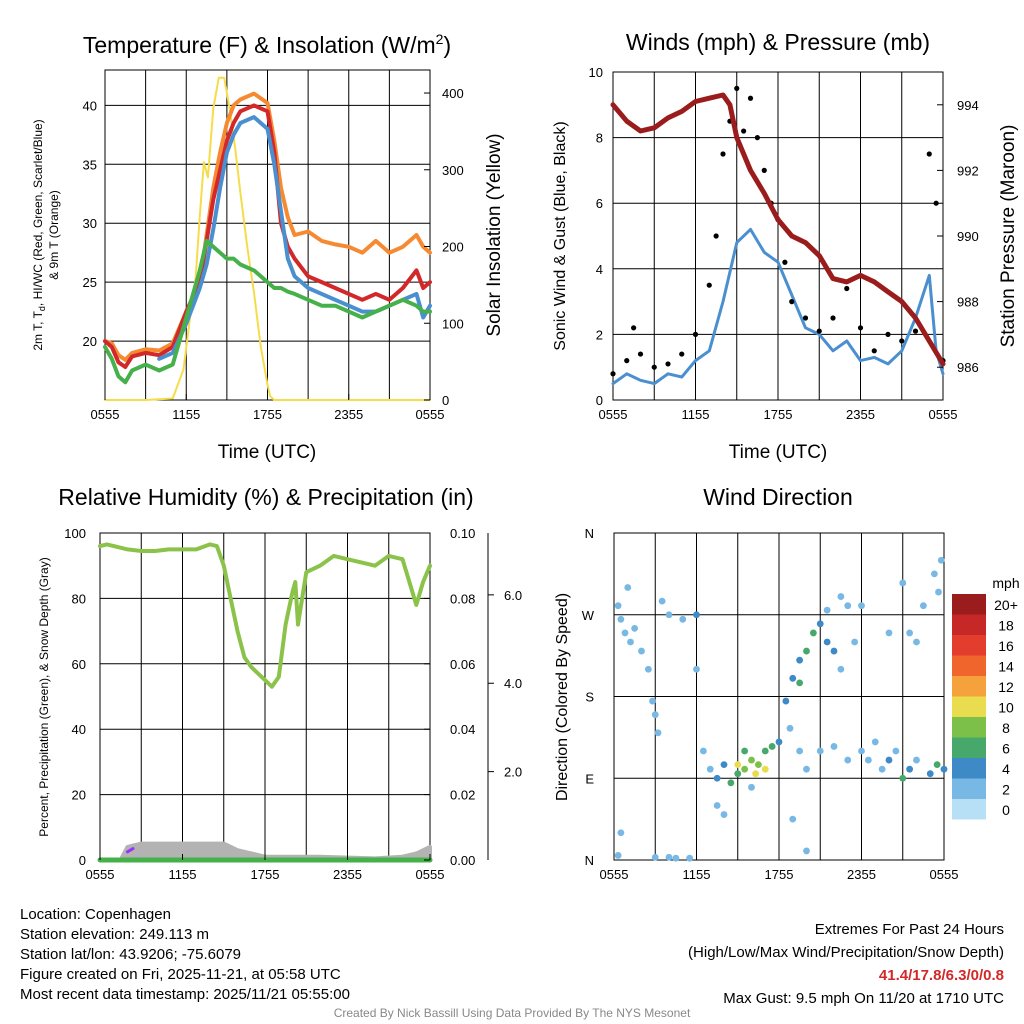 This screenshot has height=1024, width=1024. I want to click on y-tick-label-right: 400, so click(453, 93).